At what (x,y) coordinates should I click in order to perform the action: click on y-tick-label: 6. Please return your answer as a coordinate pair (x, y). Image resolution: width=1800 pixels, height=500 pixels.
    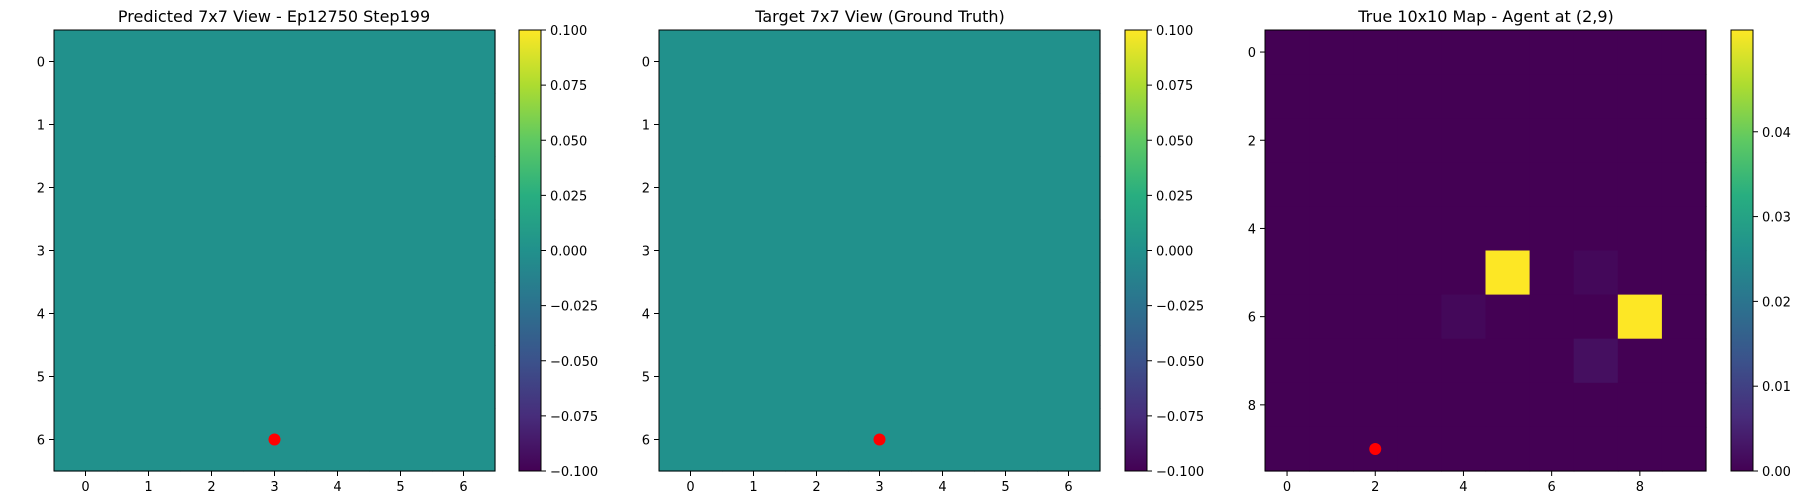
    Looking at the image, I should click on (41, 441).